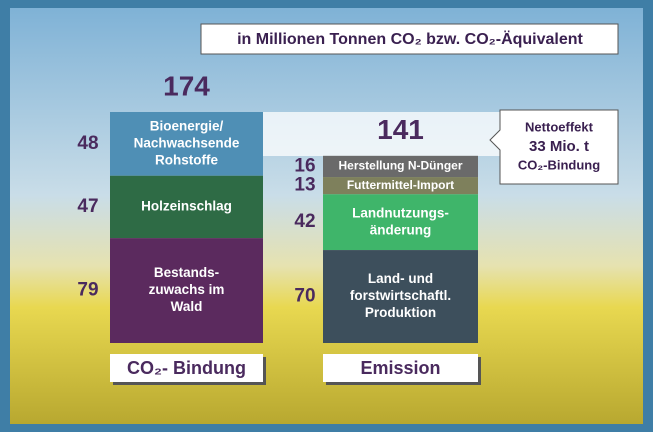  I want to click on category-label: CO₂- Bindung, so click(186, 368).